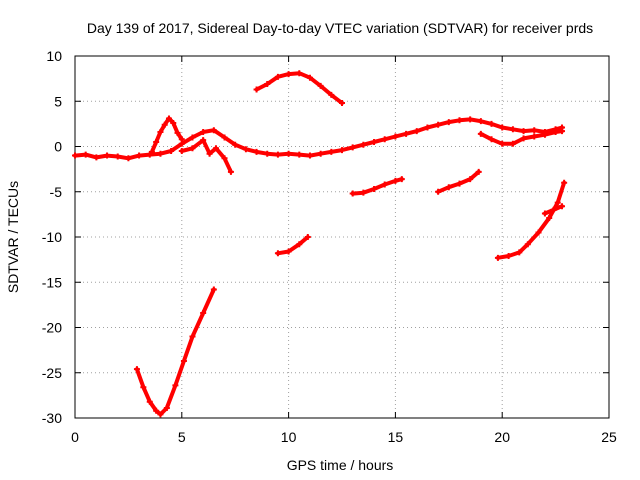 The image size is (640, 480). I want to click on y-tick-label: 10, so click(54, 56).